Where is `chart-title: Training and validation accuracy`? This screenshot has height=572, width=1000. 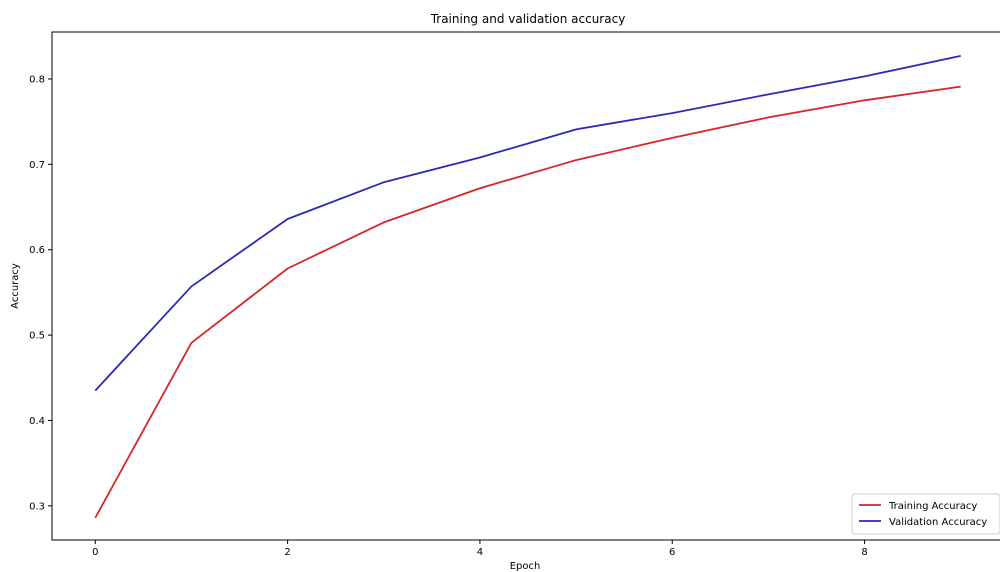
chart-title: Training and validation accuracy is located at coordinates (528, 19).